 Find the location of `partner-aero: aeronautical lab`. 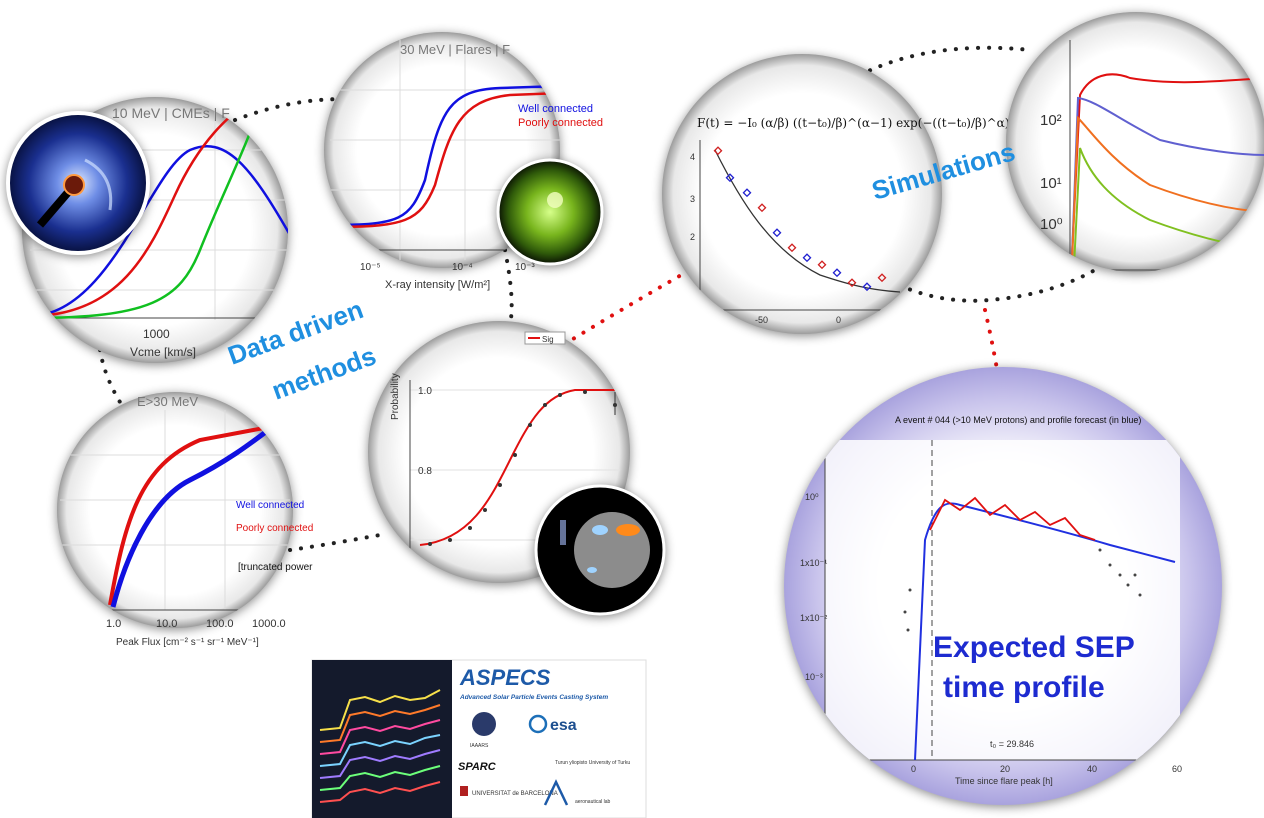

partner-aero: aeronautical lab is located at coordinates (593, 802).